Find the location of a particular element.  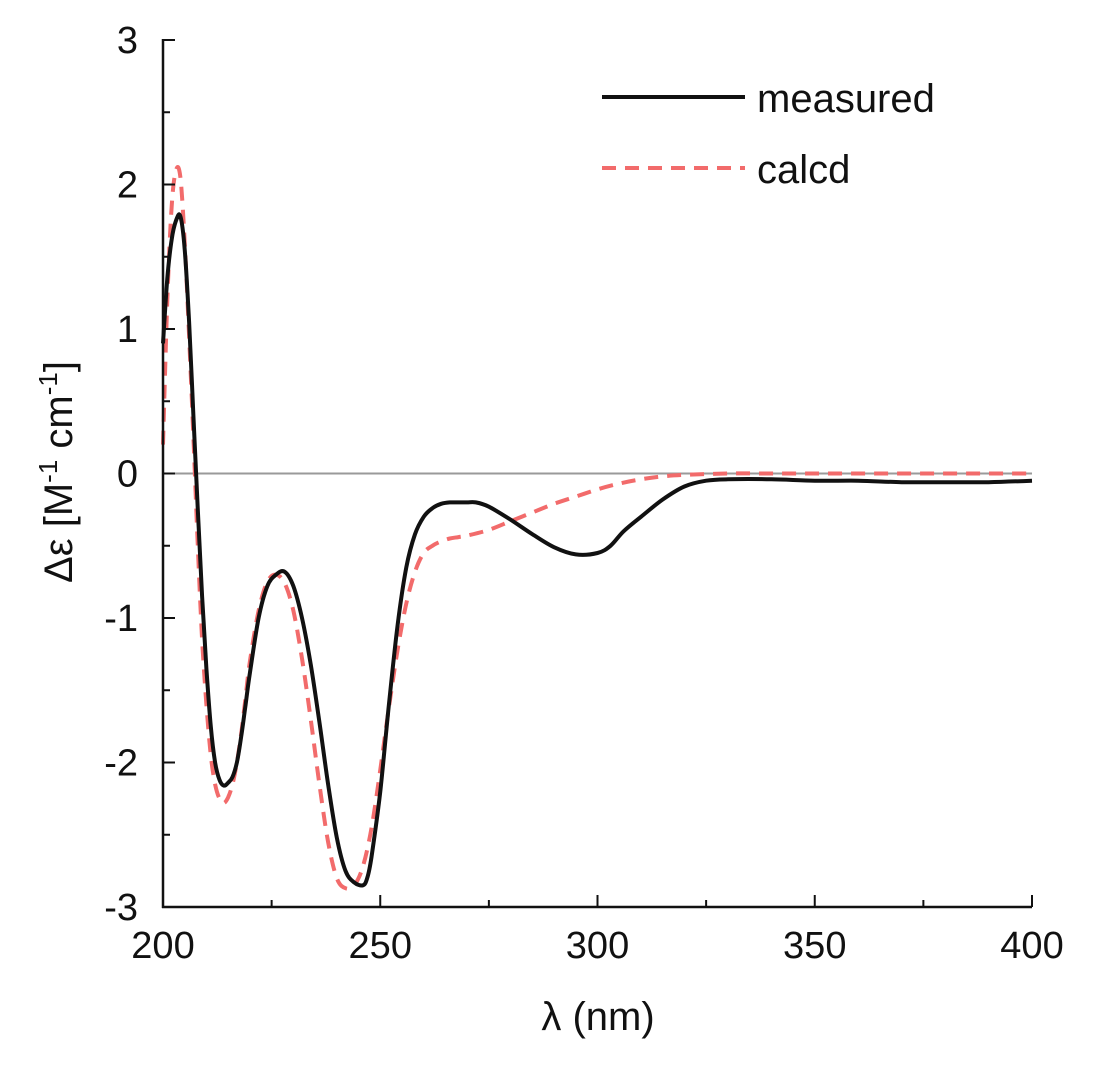

legend-label-measured: measured is located at coordinates (846, 99).